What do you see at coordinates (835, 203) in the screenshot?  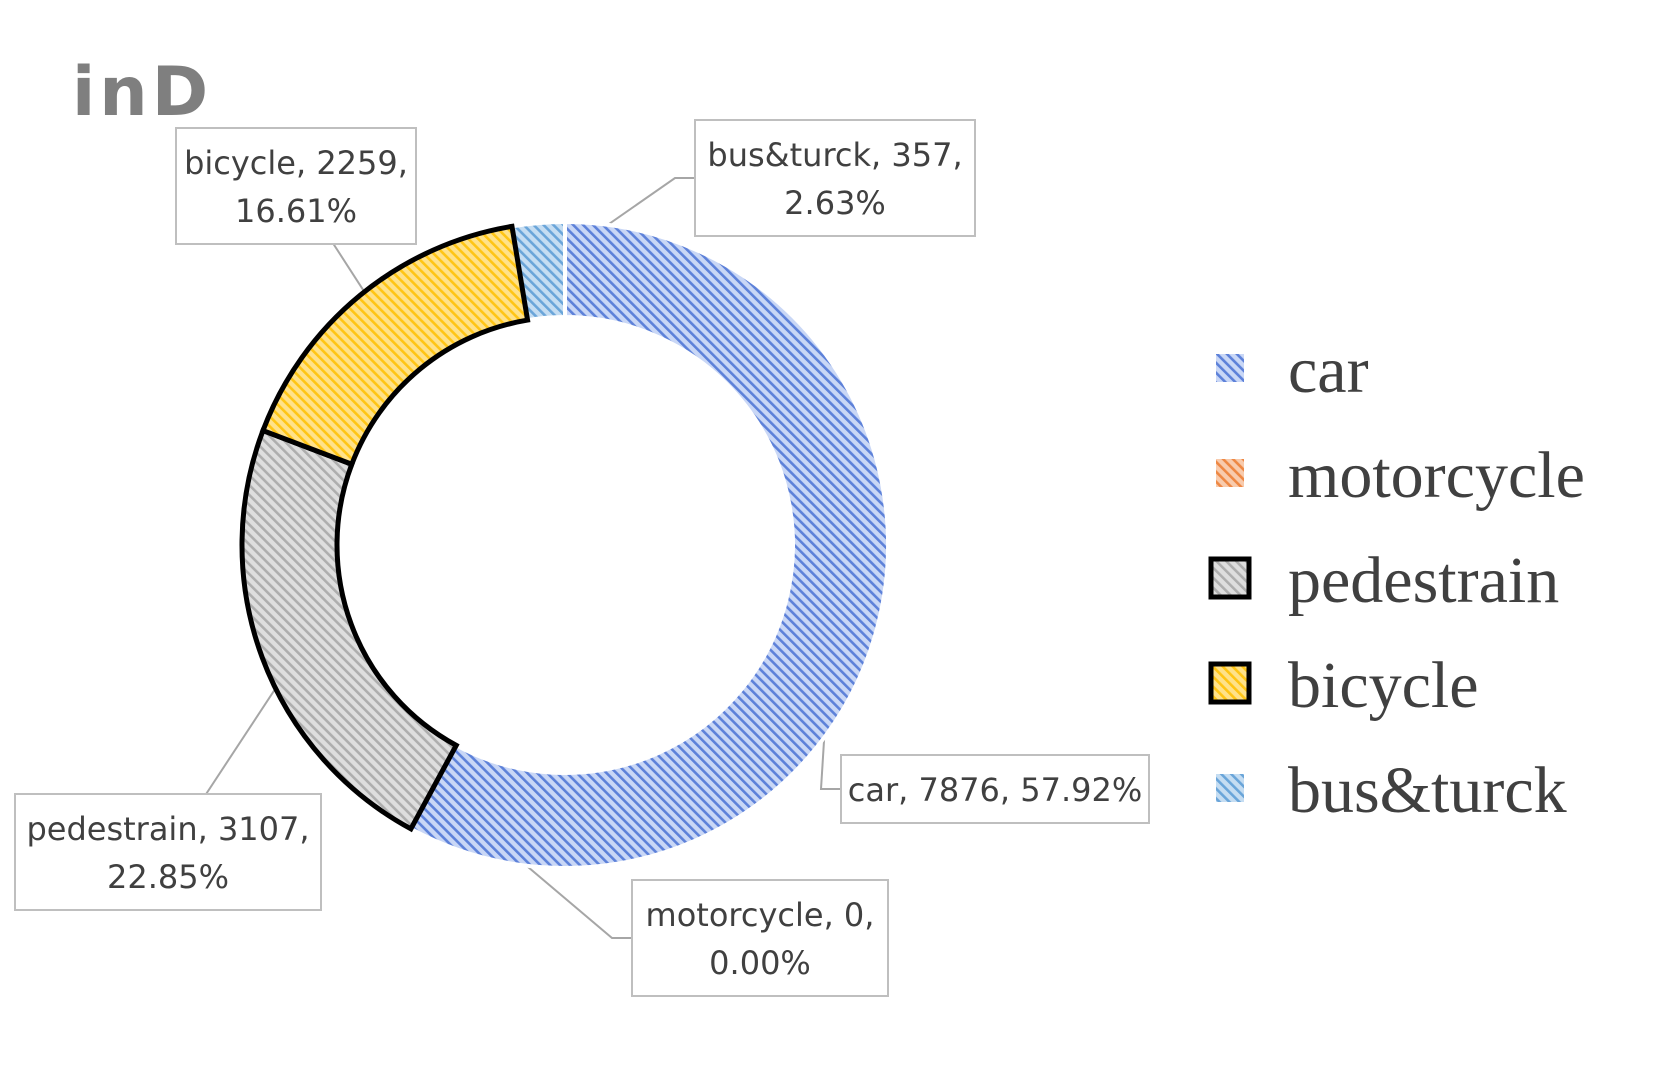 I see `data-label-text: 2.63%` at bounding box center [835, 203].